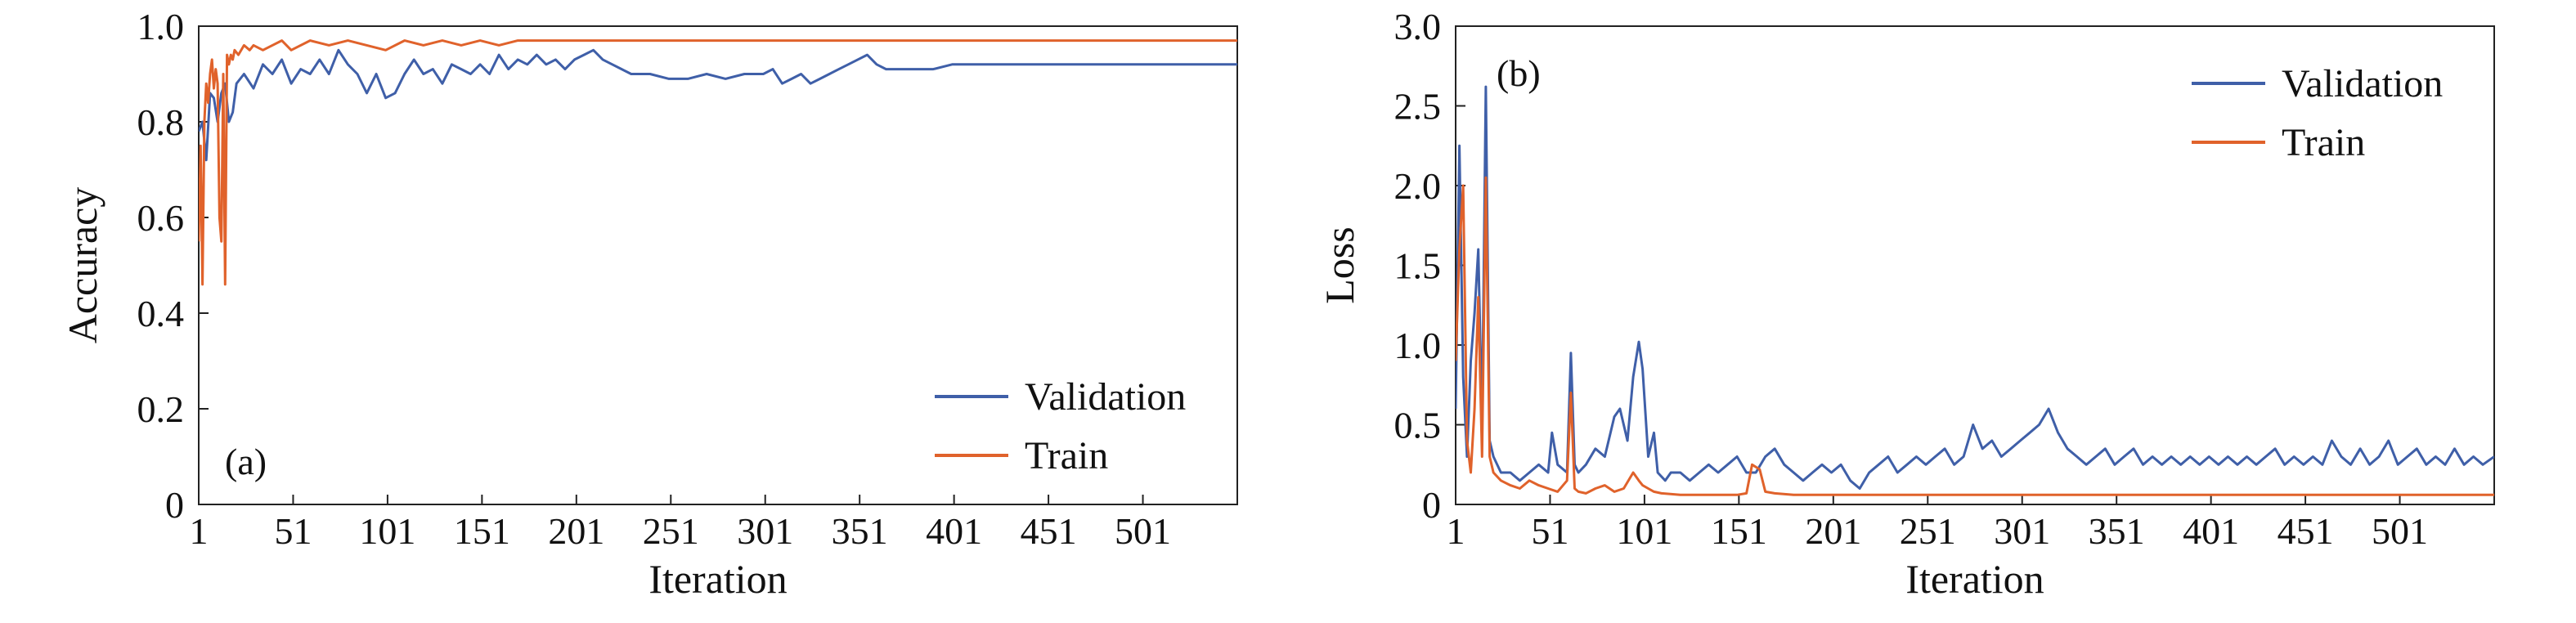 The image size is (2576, 623). Describe the element at coordinates (161, 122) in the screenshot. I see `y-tick-label: 0.8` at that location.